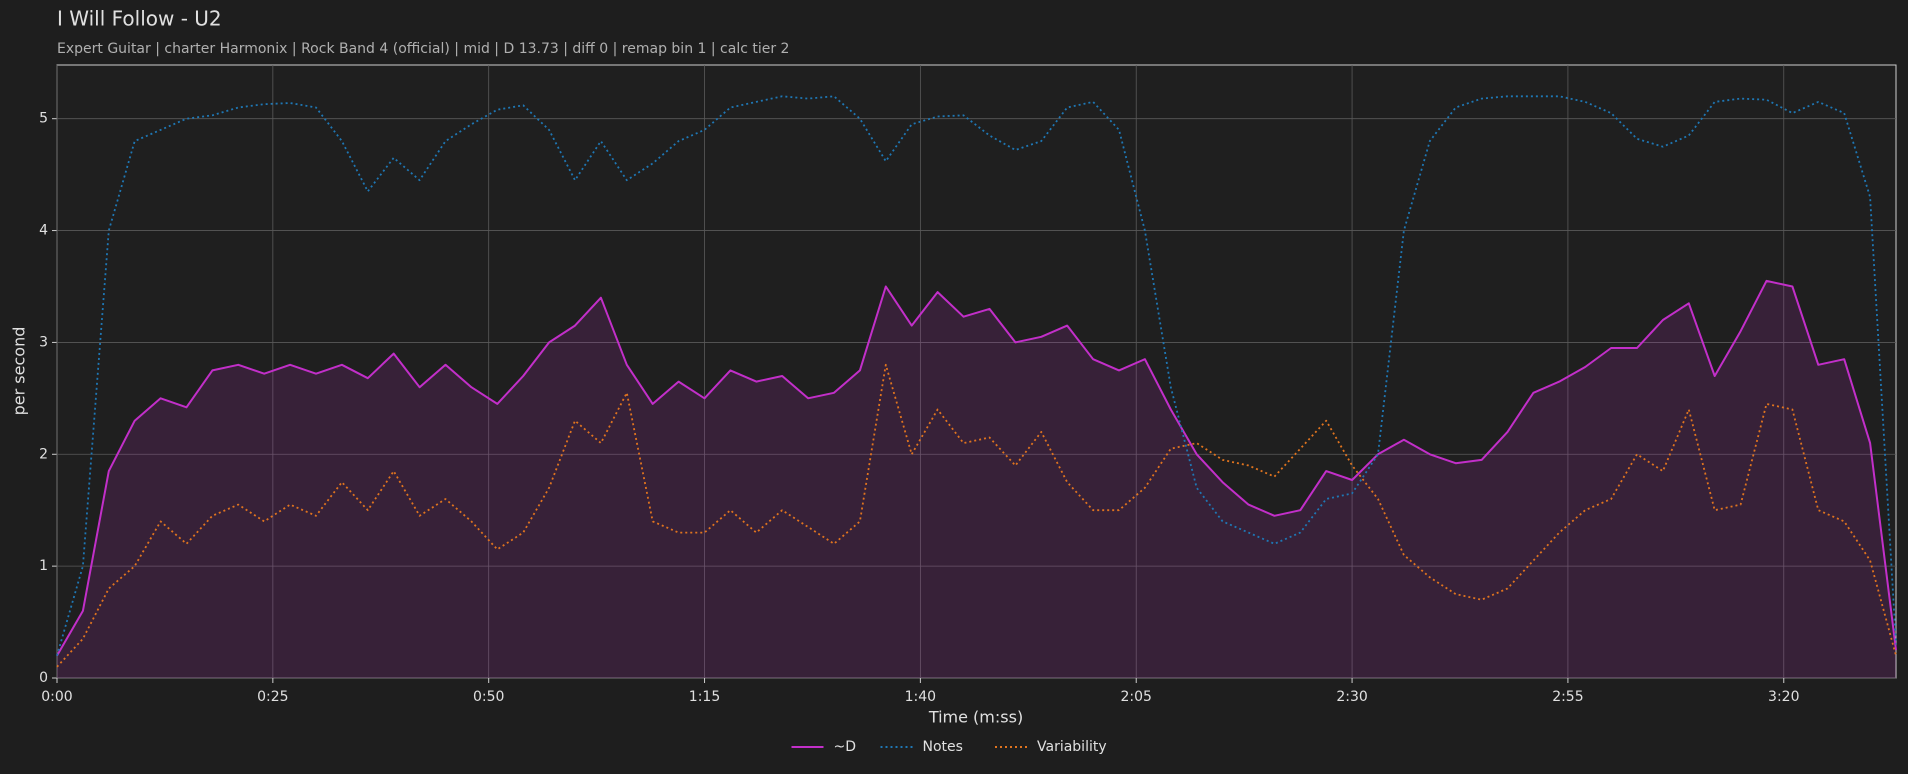  I want to click on y-tick-label: 4, so click(43, 231).